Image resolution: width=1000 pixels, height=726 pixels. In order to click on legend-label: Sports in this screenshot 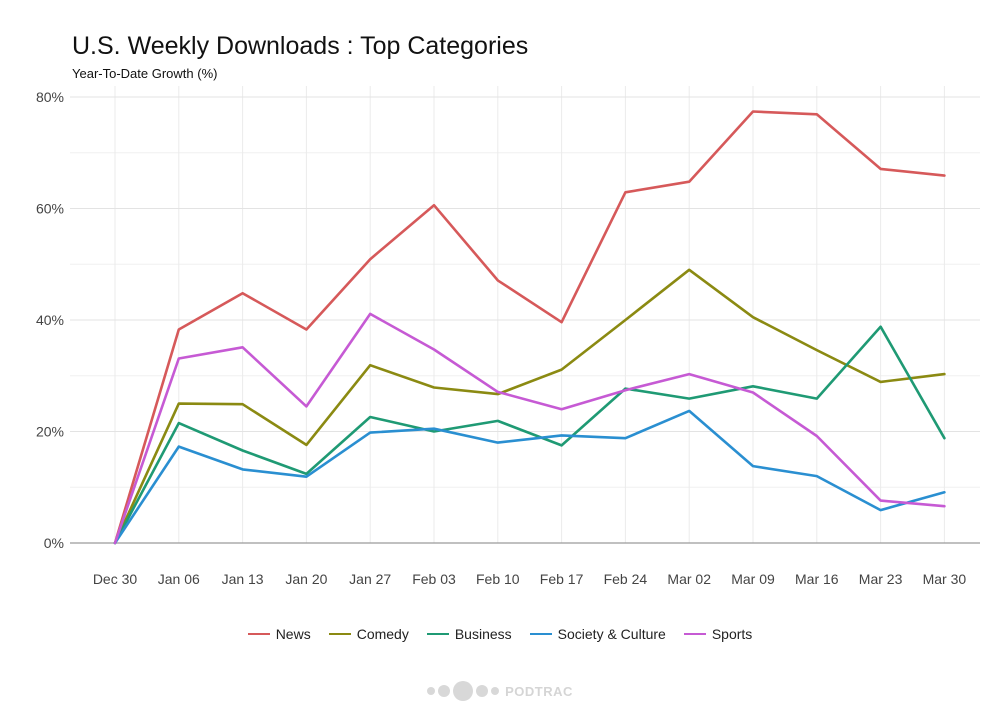, I will do `click(732, 634)`.